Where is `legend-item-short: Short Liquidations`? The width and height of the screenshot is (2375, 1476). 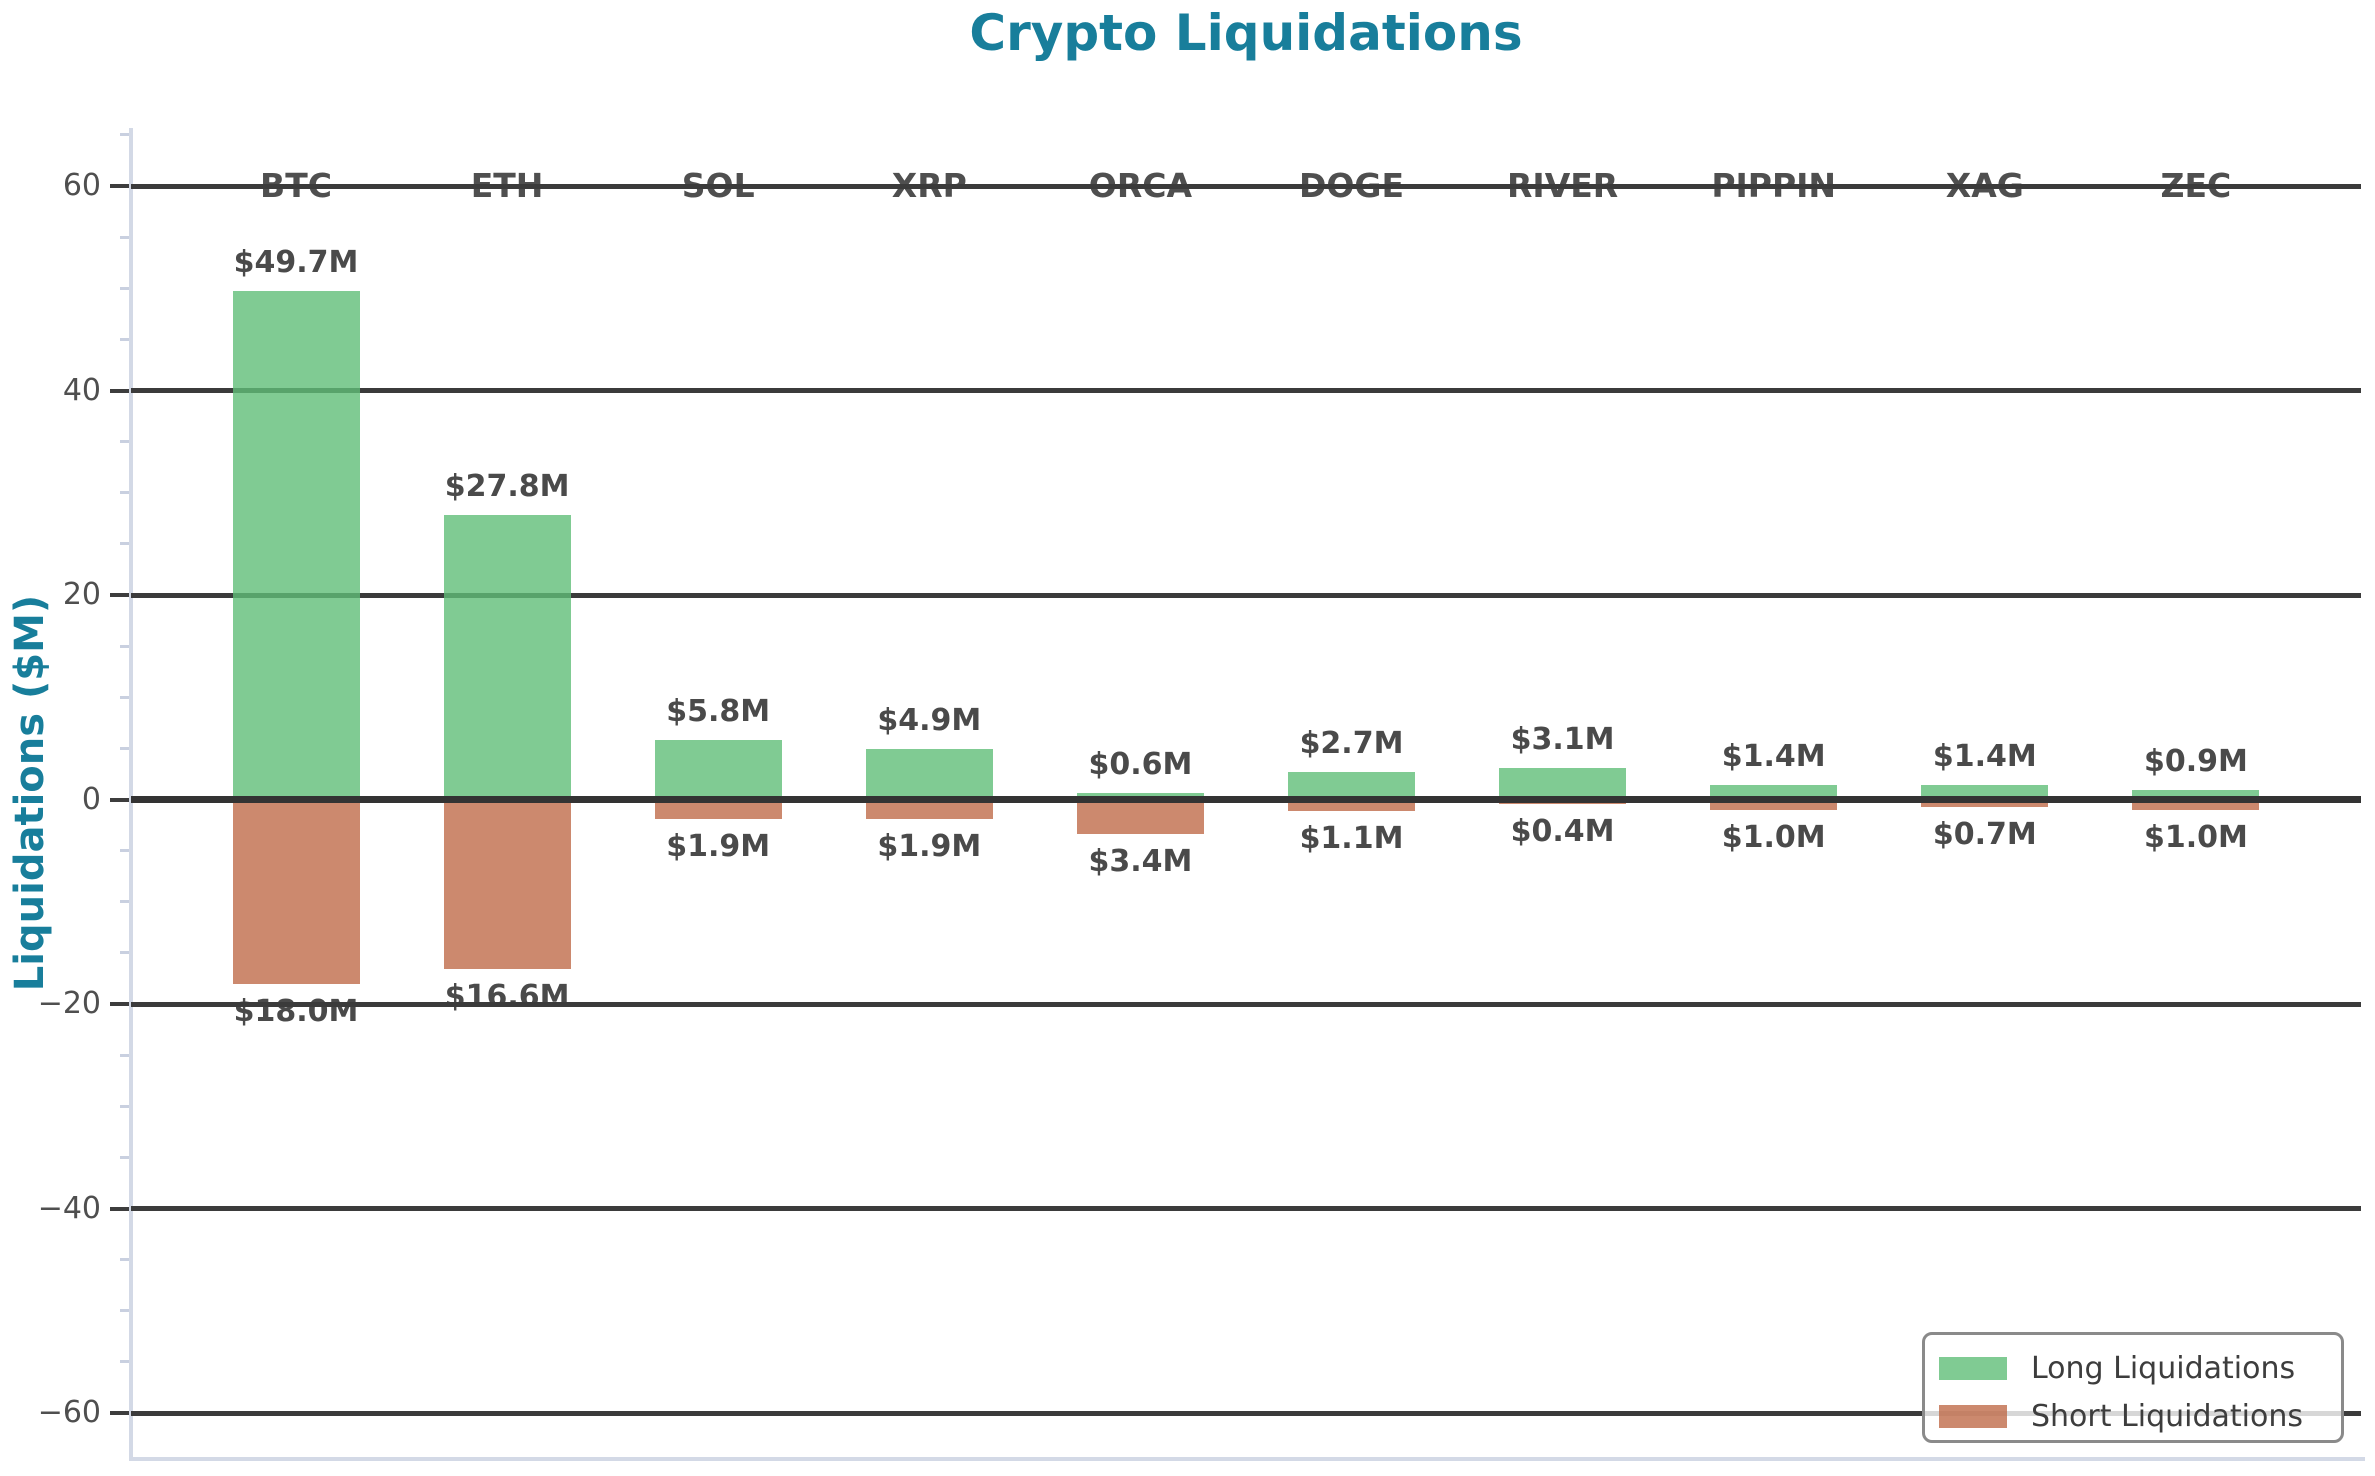
legend-item-short: Short Liquidations is located at coordinates (2140, 1416).